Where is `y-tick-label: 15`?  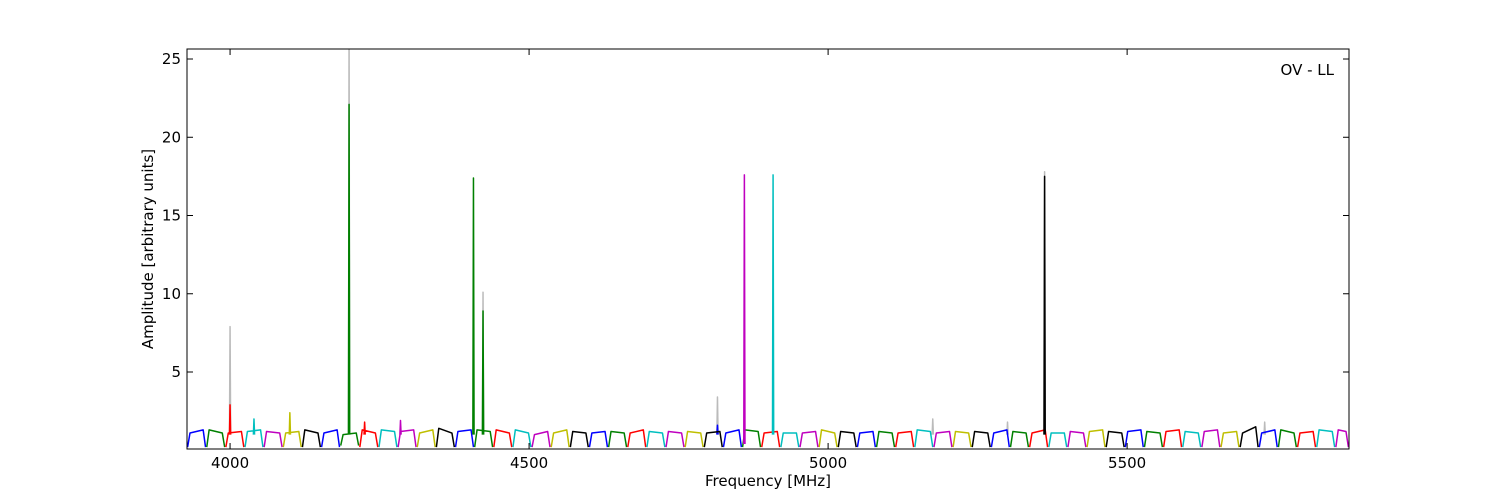
y-tick-label: 15 is located at coordinates (171, 216).